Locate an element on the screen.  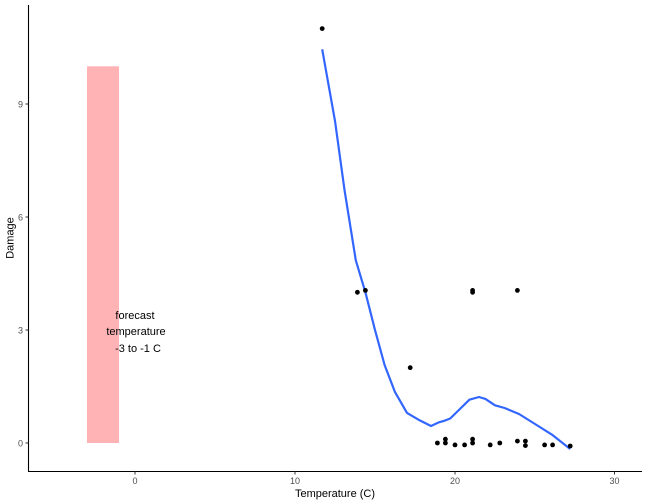
x-axis: 0 10 20 30 Temperature (C) is located at coordinates (335, 485).